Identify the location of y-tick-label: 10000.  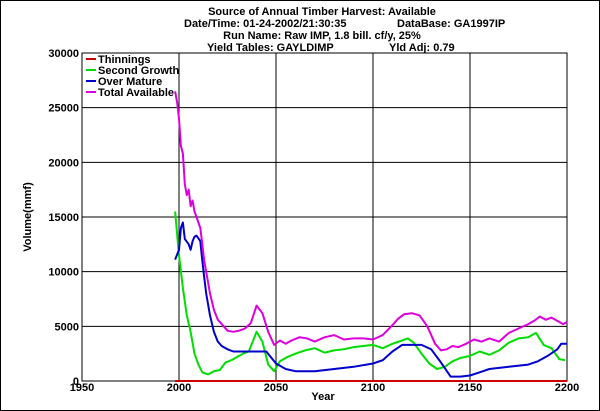
(63, 273).